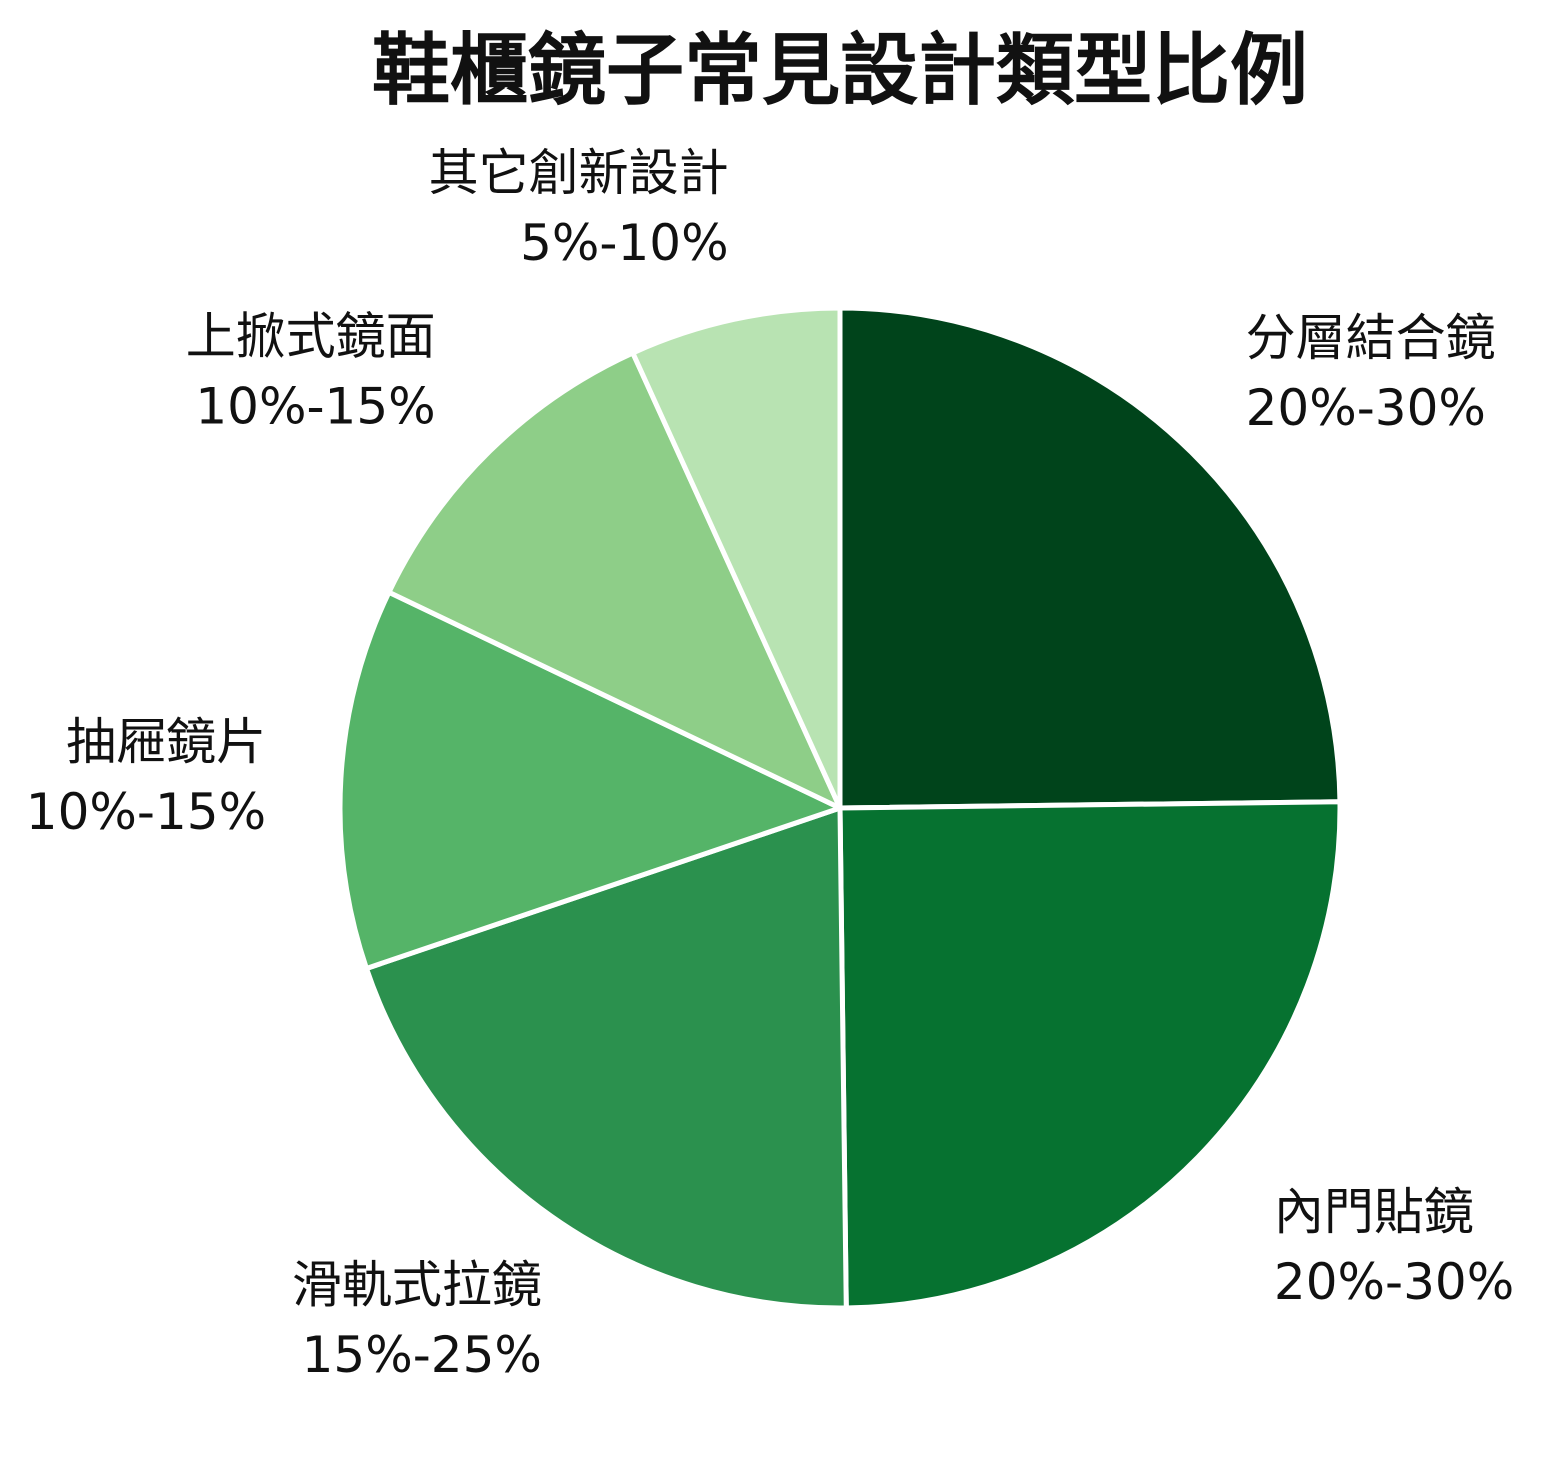  What do you see at coordinates (166, 742) in the screenshot?
I see `slice-name-label: 抽屜鏡片` at bounding box center [166, 742].